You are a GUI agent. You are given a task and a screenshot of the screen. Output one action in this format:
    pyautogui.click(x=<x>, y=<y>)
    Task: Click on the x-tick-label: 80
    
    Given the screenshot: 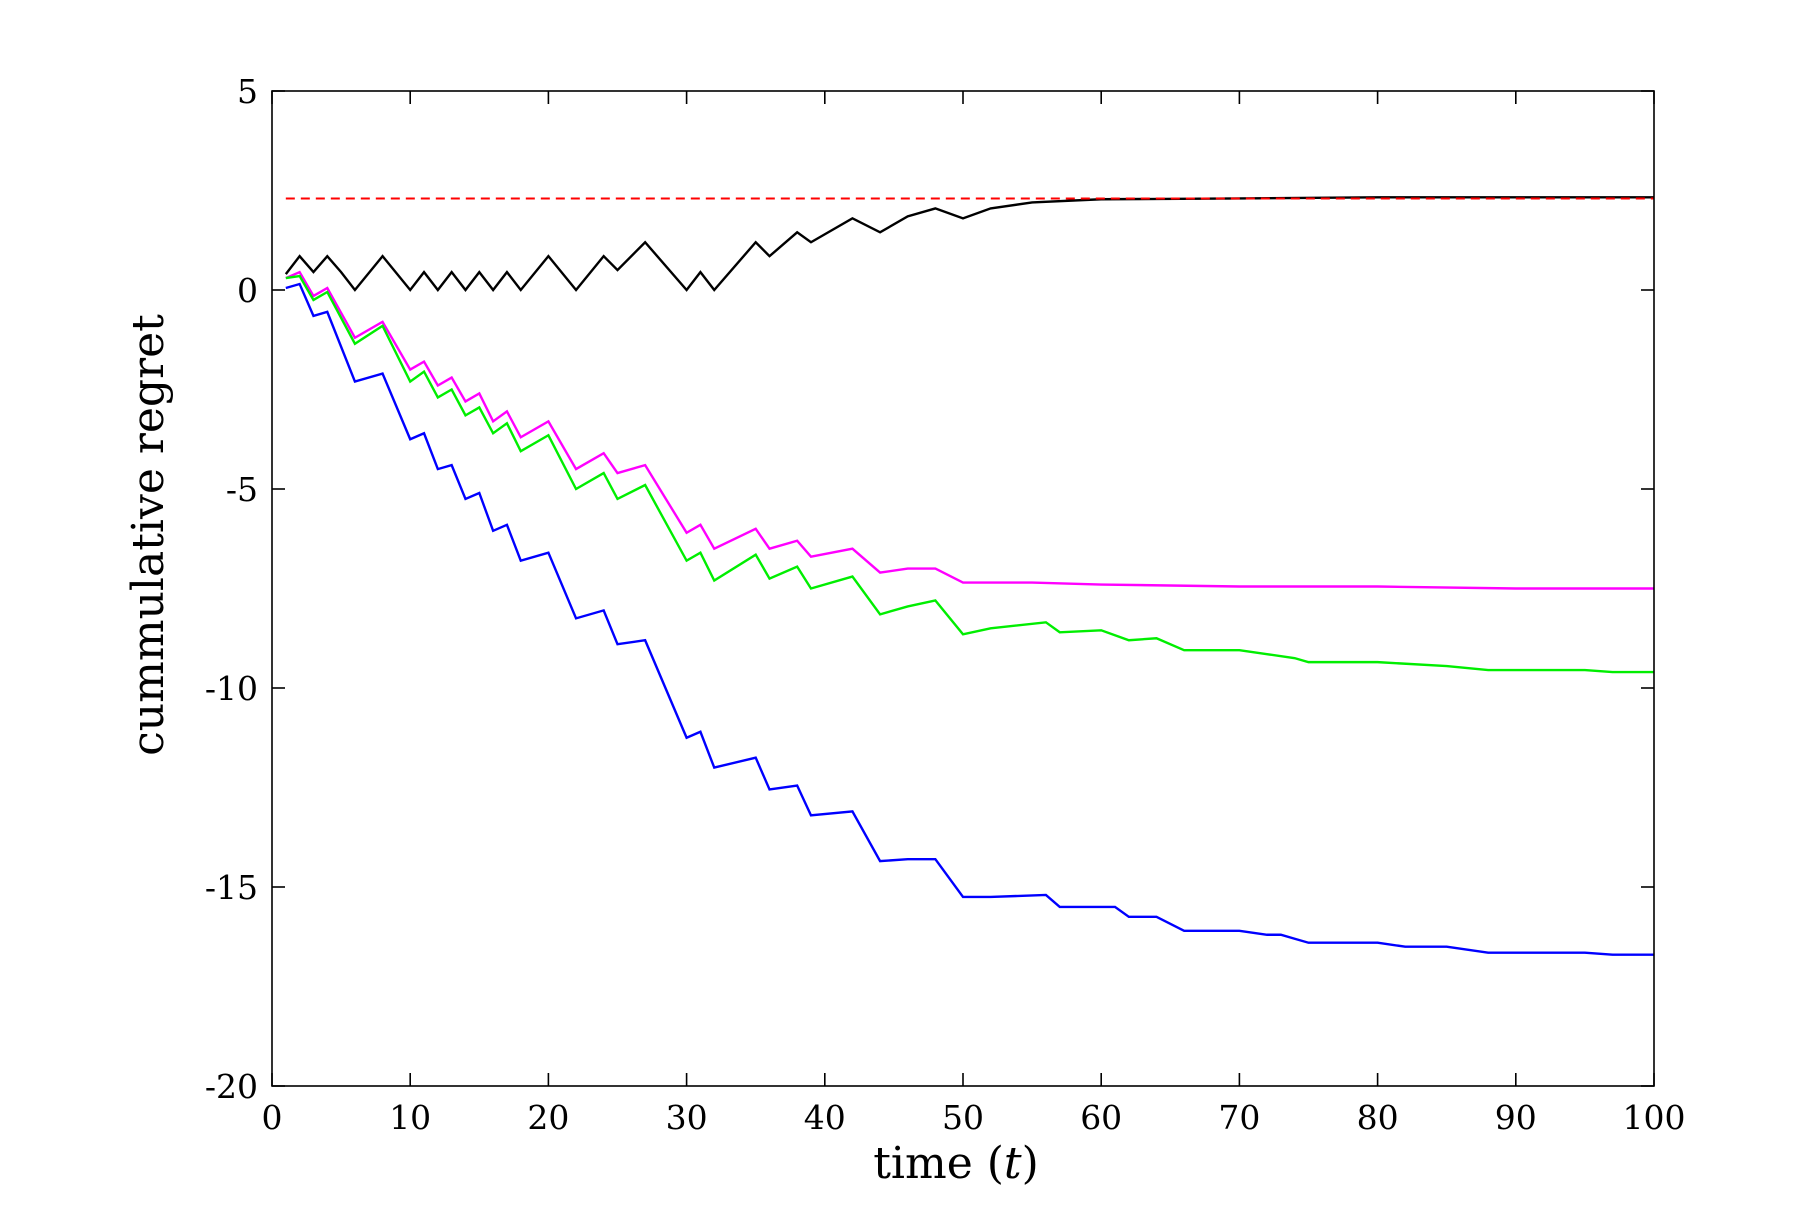 What is the action you would take?
    pyautogui.click(x=1378, y=1117)
    